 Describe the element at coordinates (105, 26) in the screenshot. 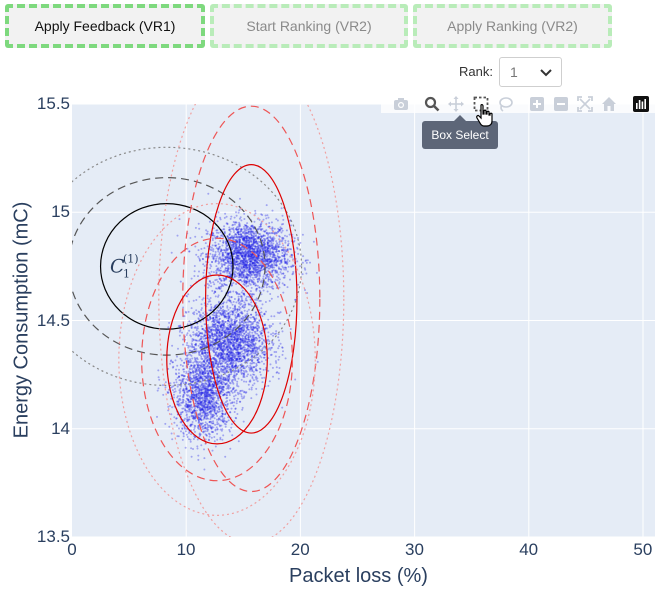

I see `apply-feedback-button: Apply Feedback (VR1)` at that location.